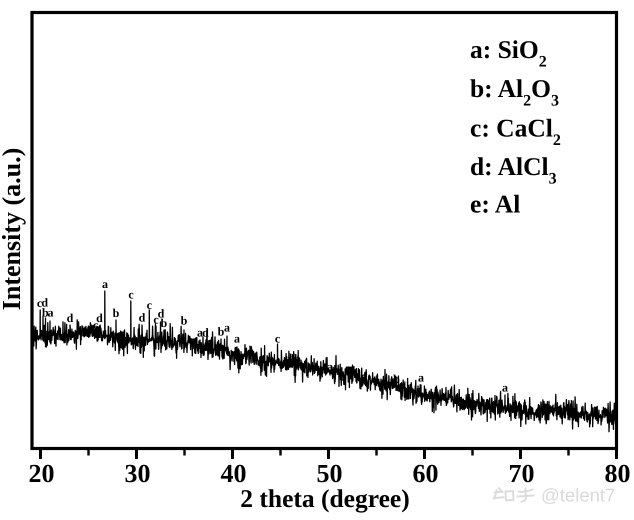  I want to click on svg-text: 80, so click(618, 473).